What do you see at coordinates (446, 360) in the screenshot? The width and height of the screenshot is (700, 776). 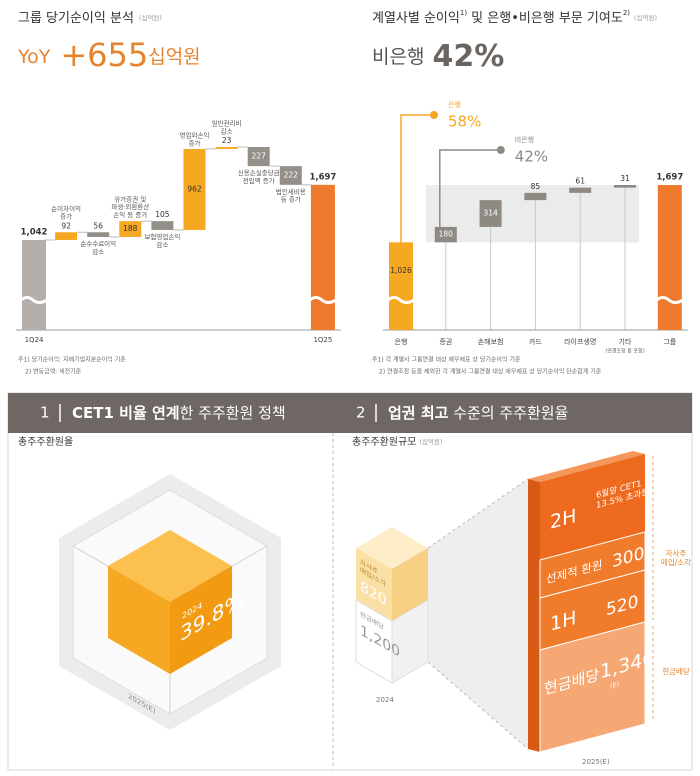 I see `footnote: 주1) 각 계열사 그룹연결 대상 재무제표 상 당기순이익 기준` at bounding box center [446, 360].